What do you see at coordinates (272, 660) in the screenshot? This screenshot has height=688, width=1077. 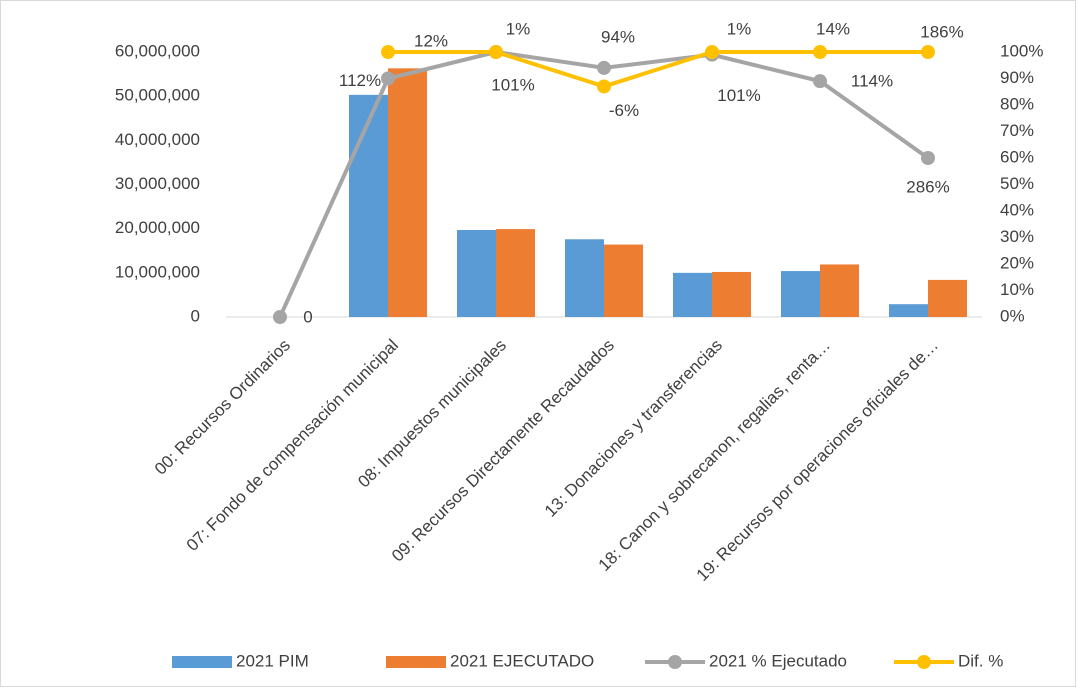 I see `legend-label: 2021 PIM` at bounding box center [272, 660].